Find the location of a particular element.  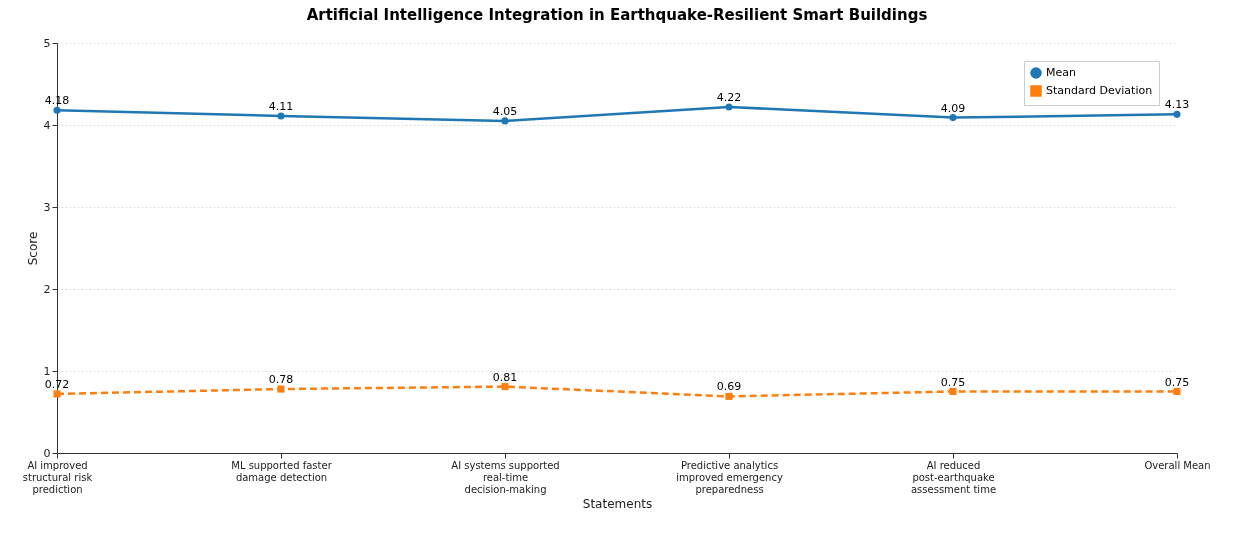

data-label: 4.09 is located at coordinates (953, 108).